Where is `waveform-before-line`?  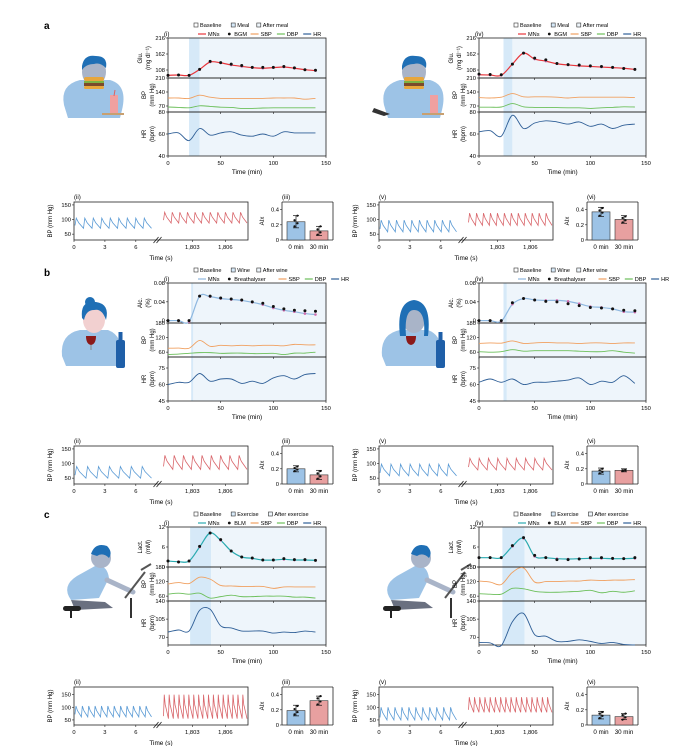 waveform-before-line is located at coordinates (113, 223).